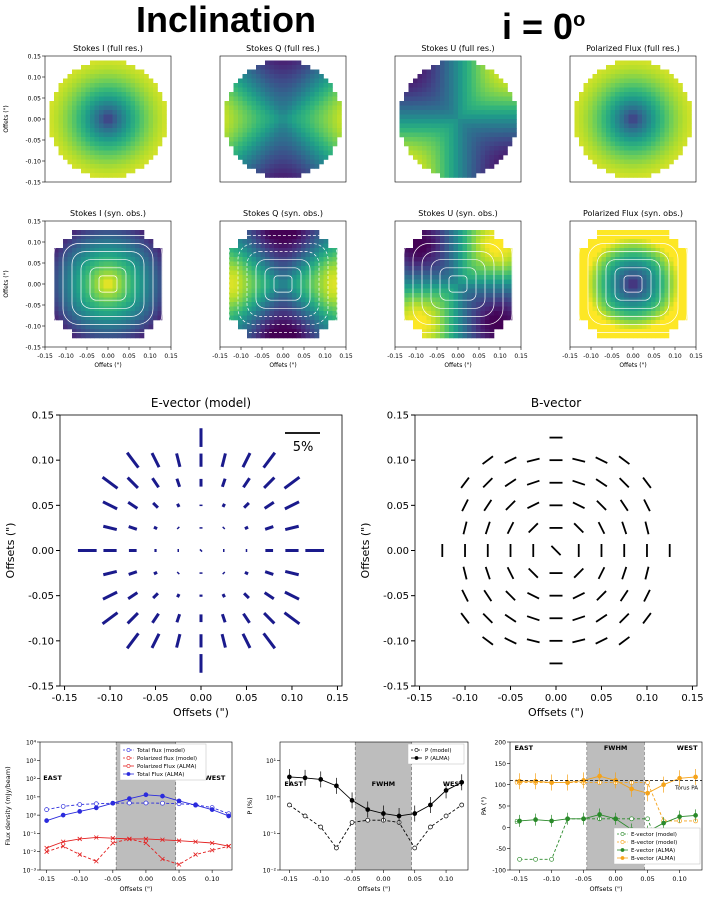 The image size is (708, 909). Describe the element at coordinates (35, 285) in the screenshot. I see `y-tick-label: 0.00` at that location.